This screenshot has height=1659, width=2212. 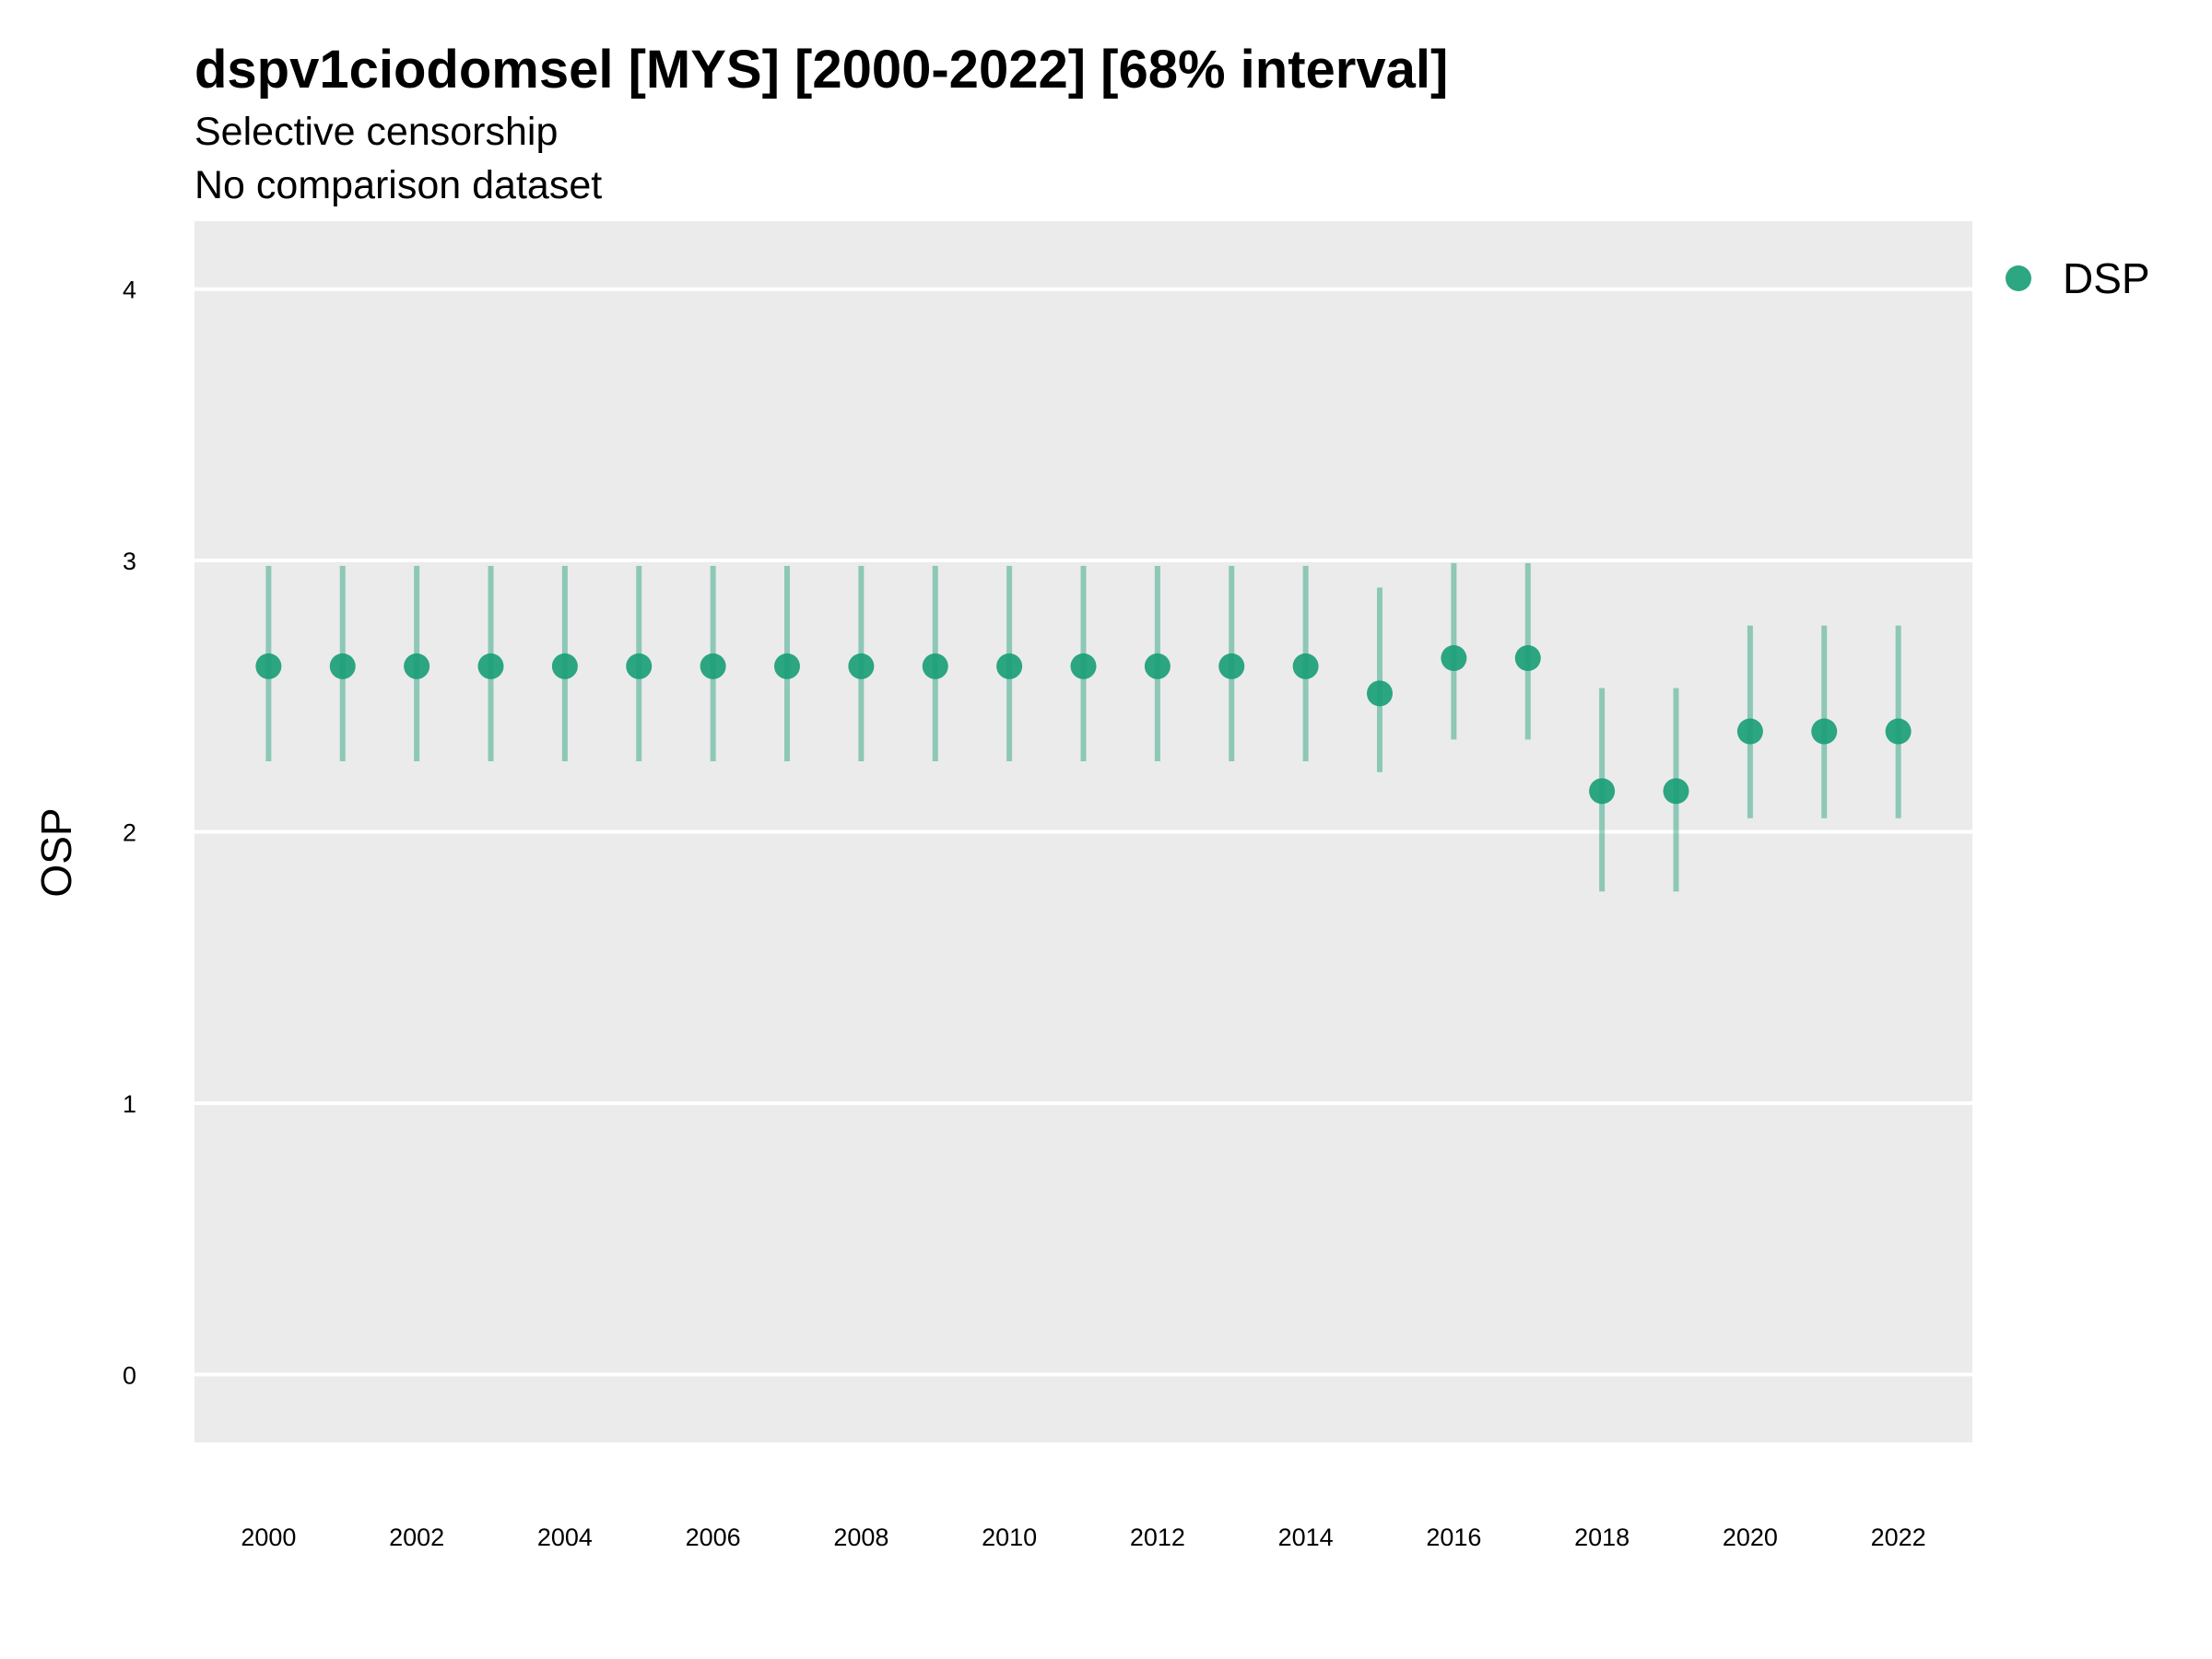 I want to click on x-tick-label: 2020, so click(x=1750, y=1537).